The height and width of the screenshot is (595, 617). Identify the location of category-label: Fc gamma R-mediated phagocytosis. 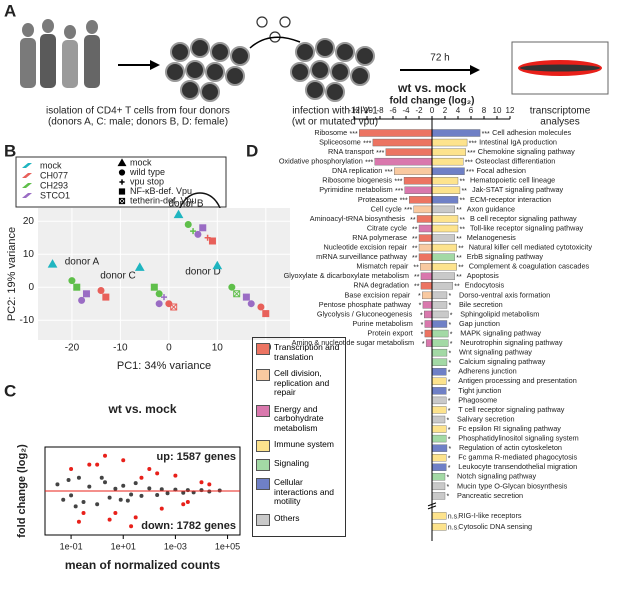
(517, 457).